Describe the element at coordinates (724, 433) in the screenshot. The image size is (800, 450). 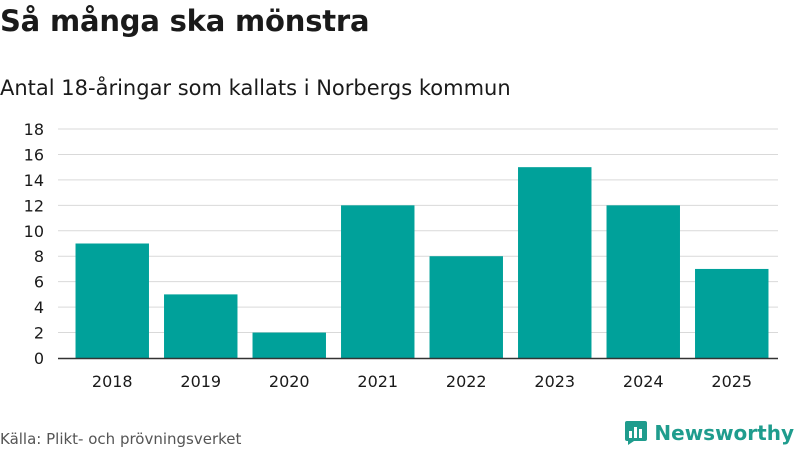
I see `brand-name: Newsworthy` at that location.